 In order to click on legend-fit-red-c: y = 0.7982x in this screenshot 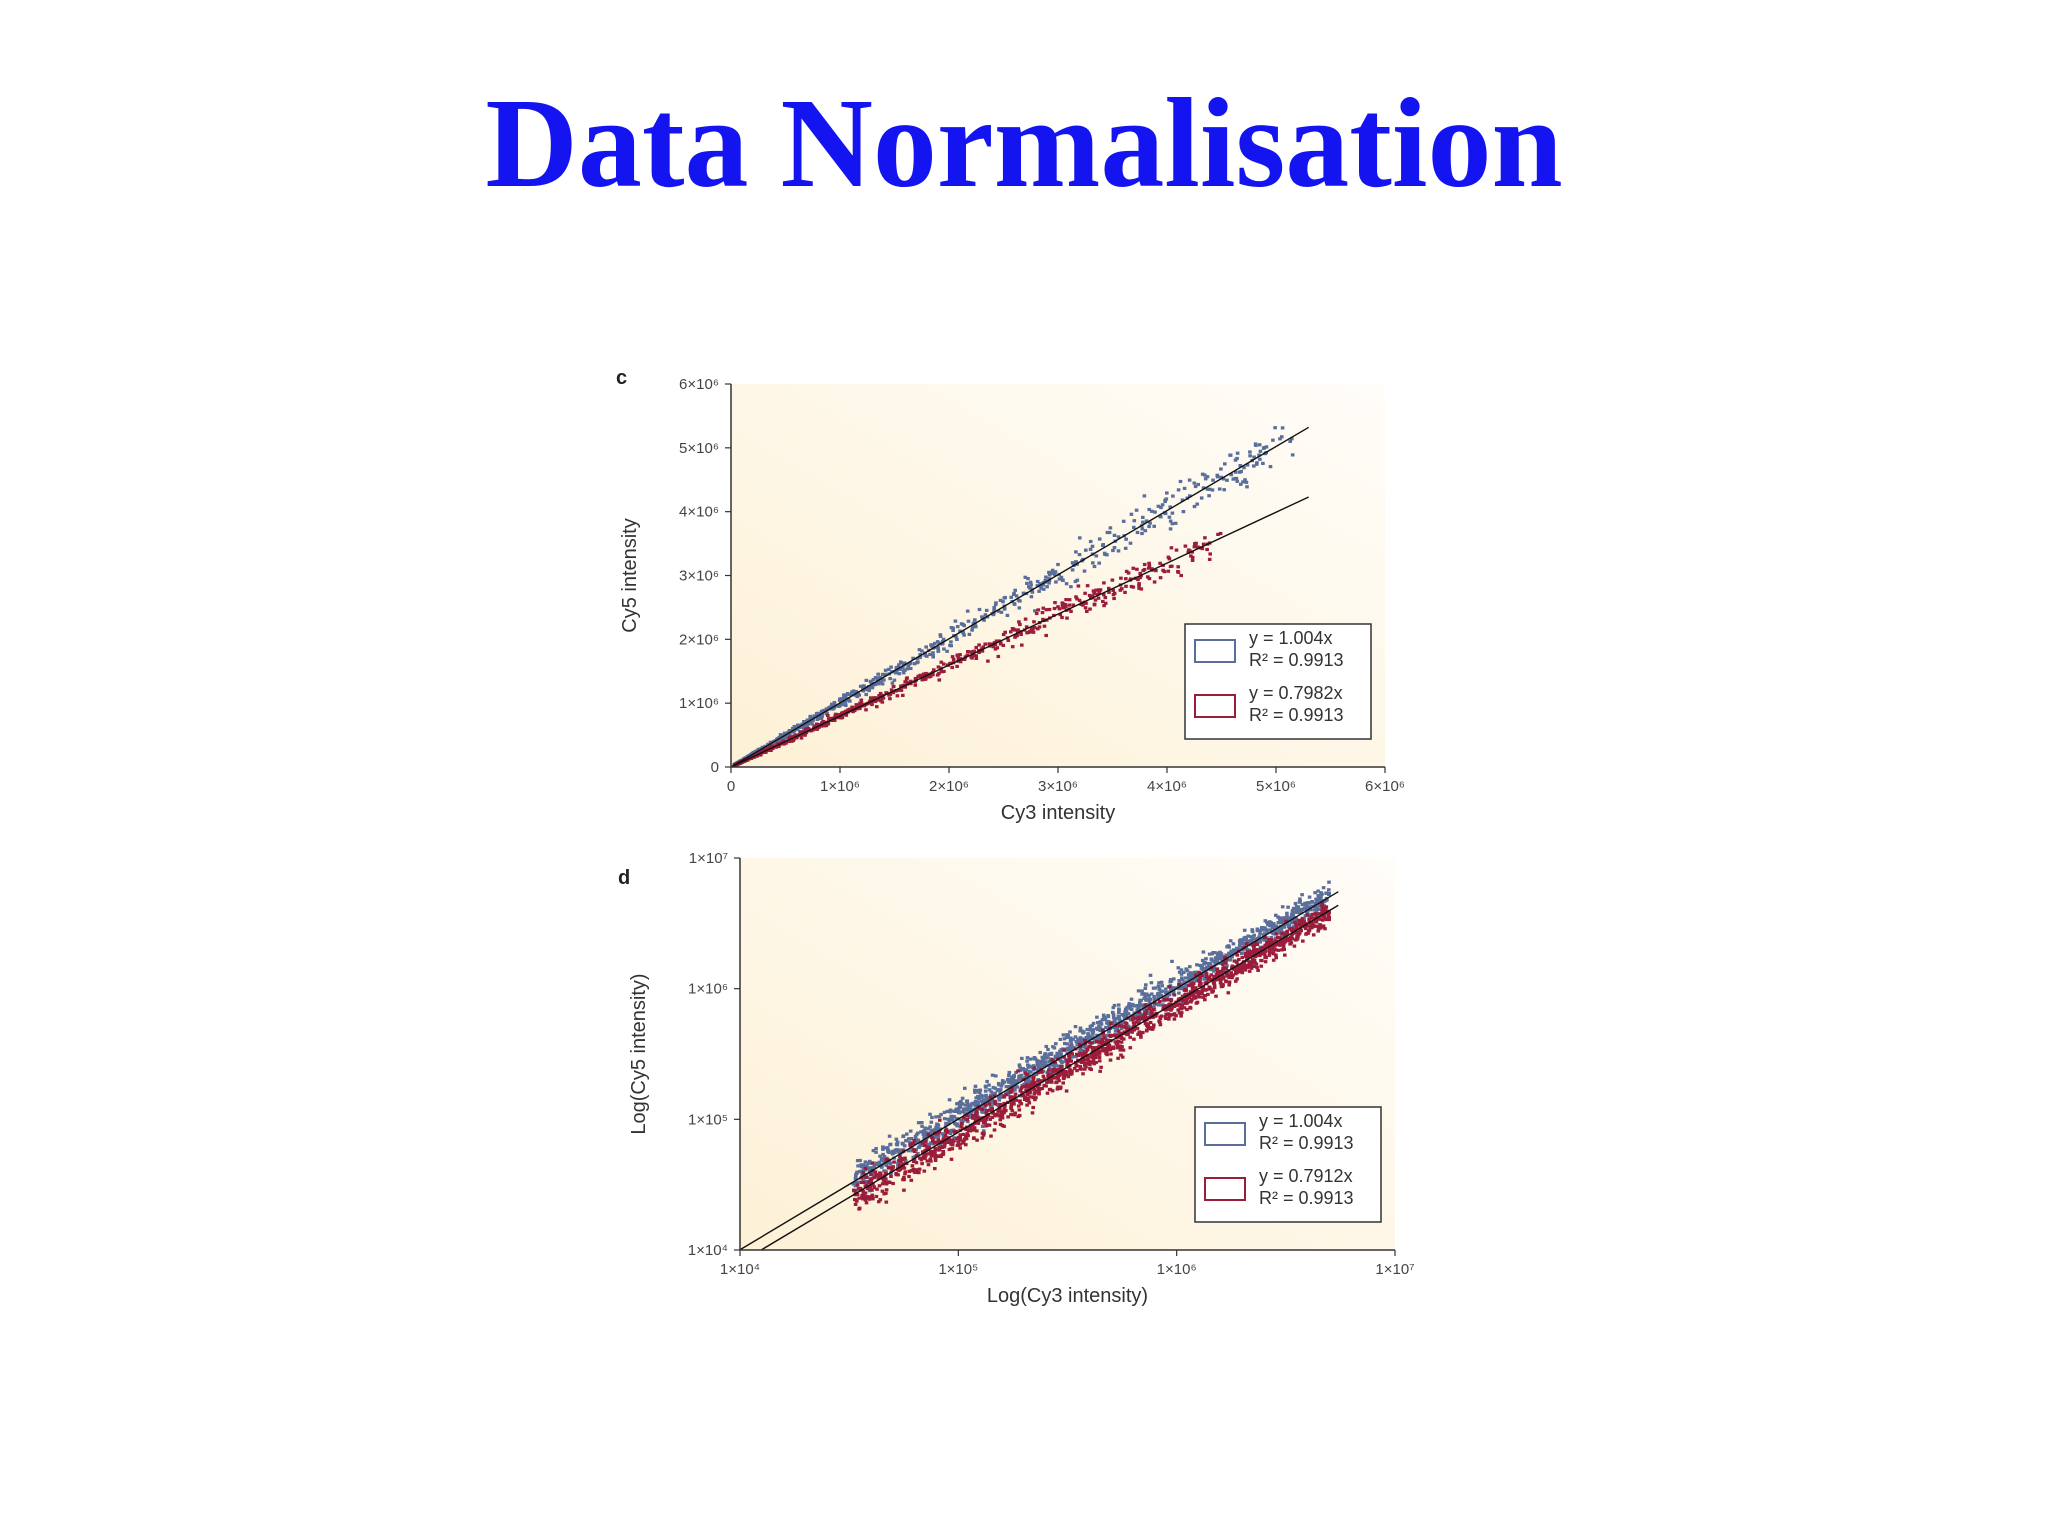, I will do `click(1296, 693)`.